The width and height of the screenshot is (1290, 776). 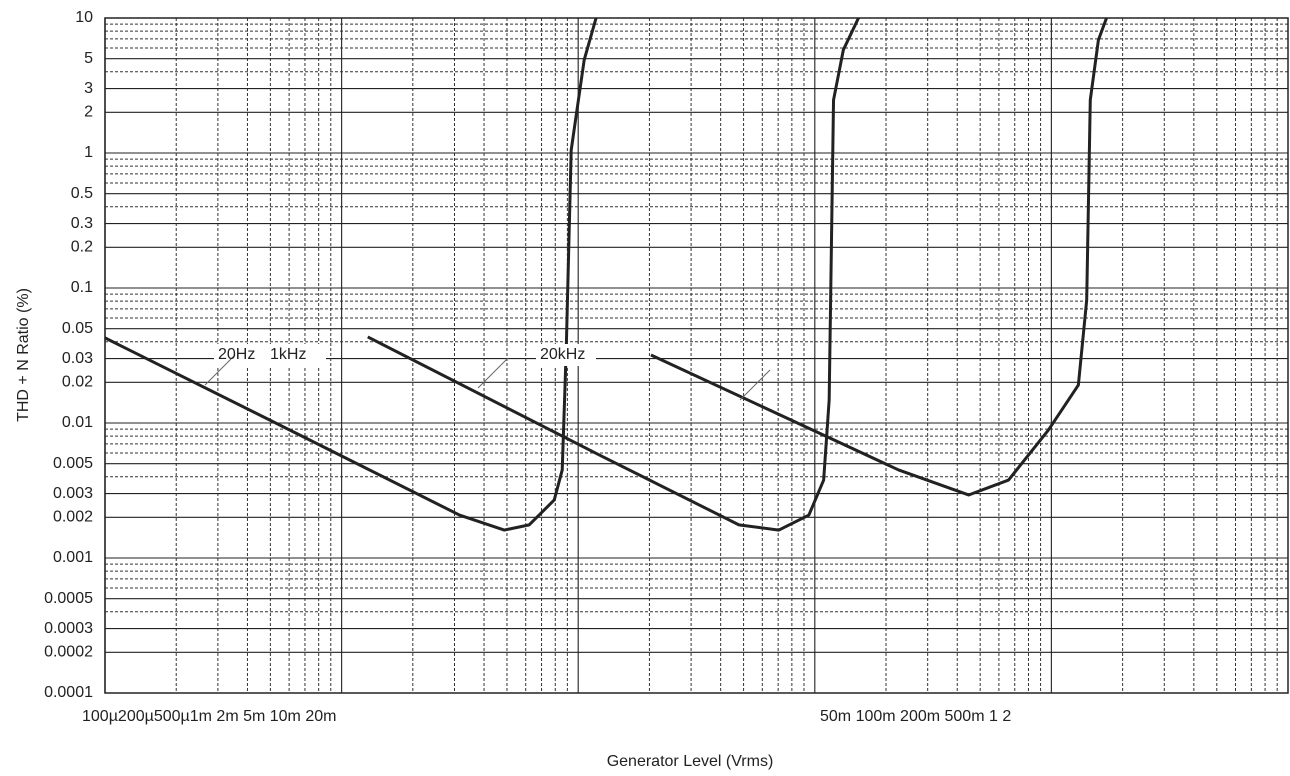 What do you see at coordinates (209, 716) in the screenshot?
I see `x-tick-label: 100µ200µ500µ1m 2m 5m 10m 20m` at bounding box center [209, 716].